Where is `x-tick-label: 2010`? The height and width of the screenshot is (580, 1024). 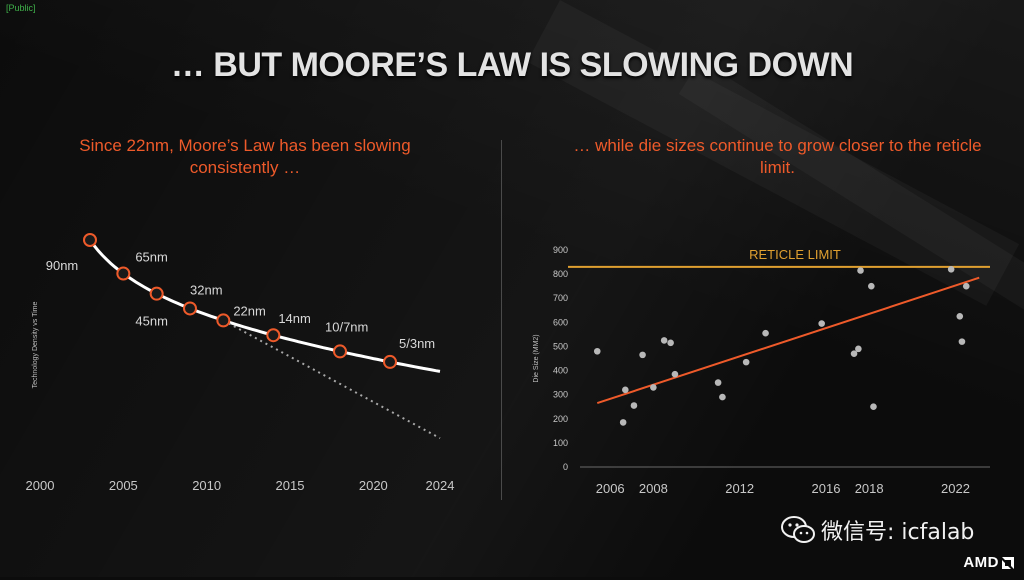 x-tick-label: 2010 is located at coordinates (206, 485).